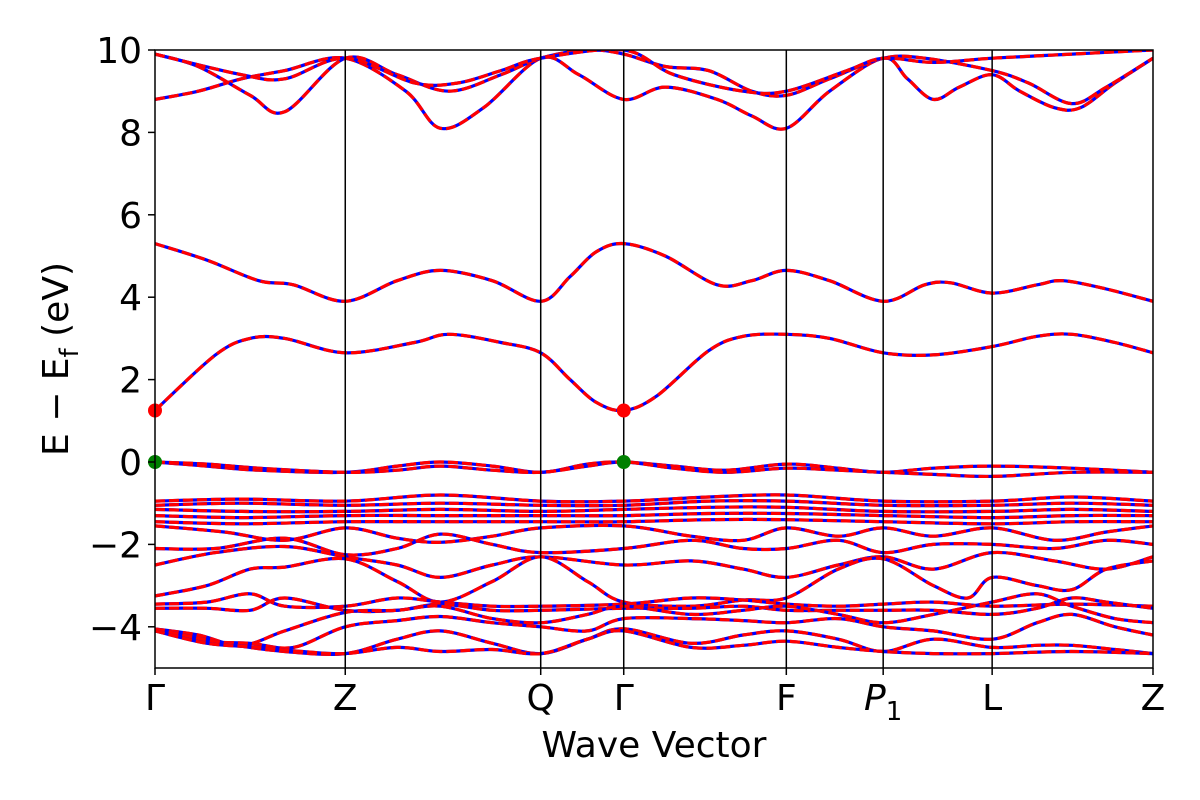 This screenshot has width=1200, height=800. What do you see at coordinates (130, 381) in the screenshot?
I see `y-tick-label-3: 2` at bounding box center [130, 381].